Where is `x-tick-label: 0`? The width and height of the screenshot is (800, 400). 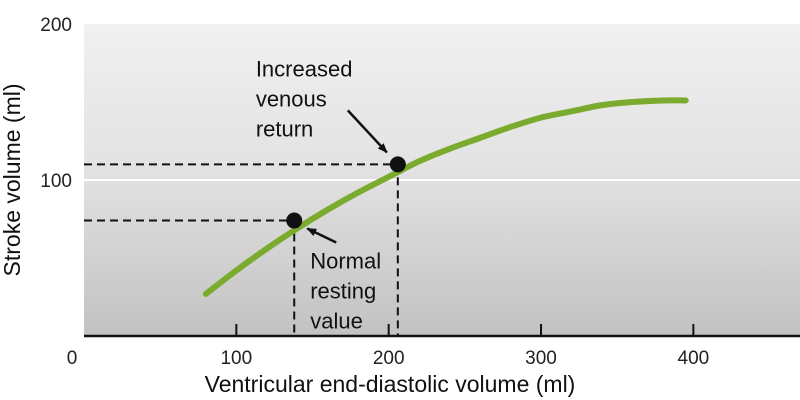 x-tick-label: 0 is located at coordinates (72, 358).